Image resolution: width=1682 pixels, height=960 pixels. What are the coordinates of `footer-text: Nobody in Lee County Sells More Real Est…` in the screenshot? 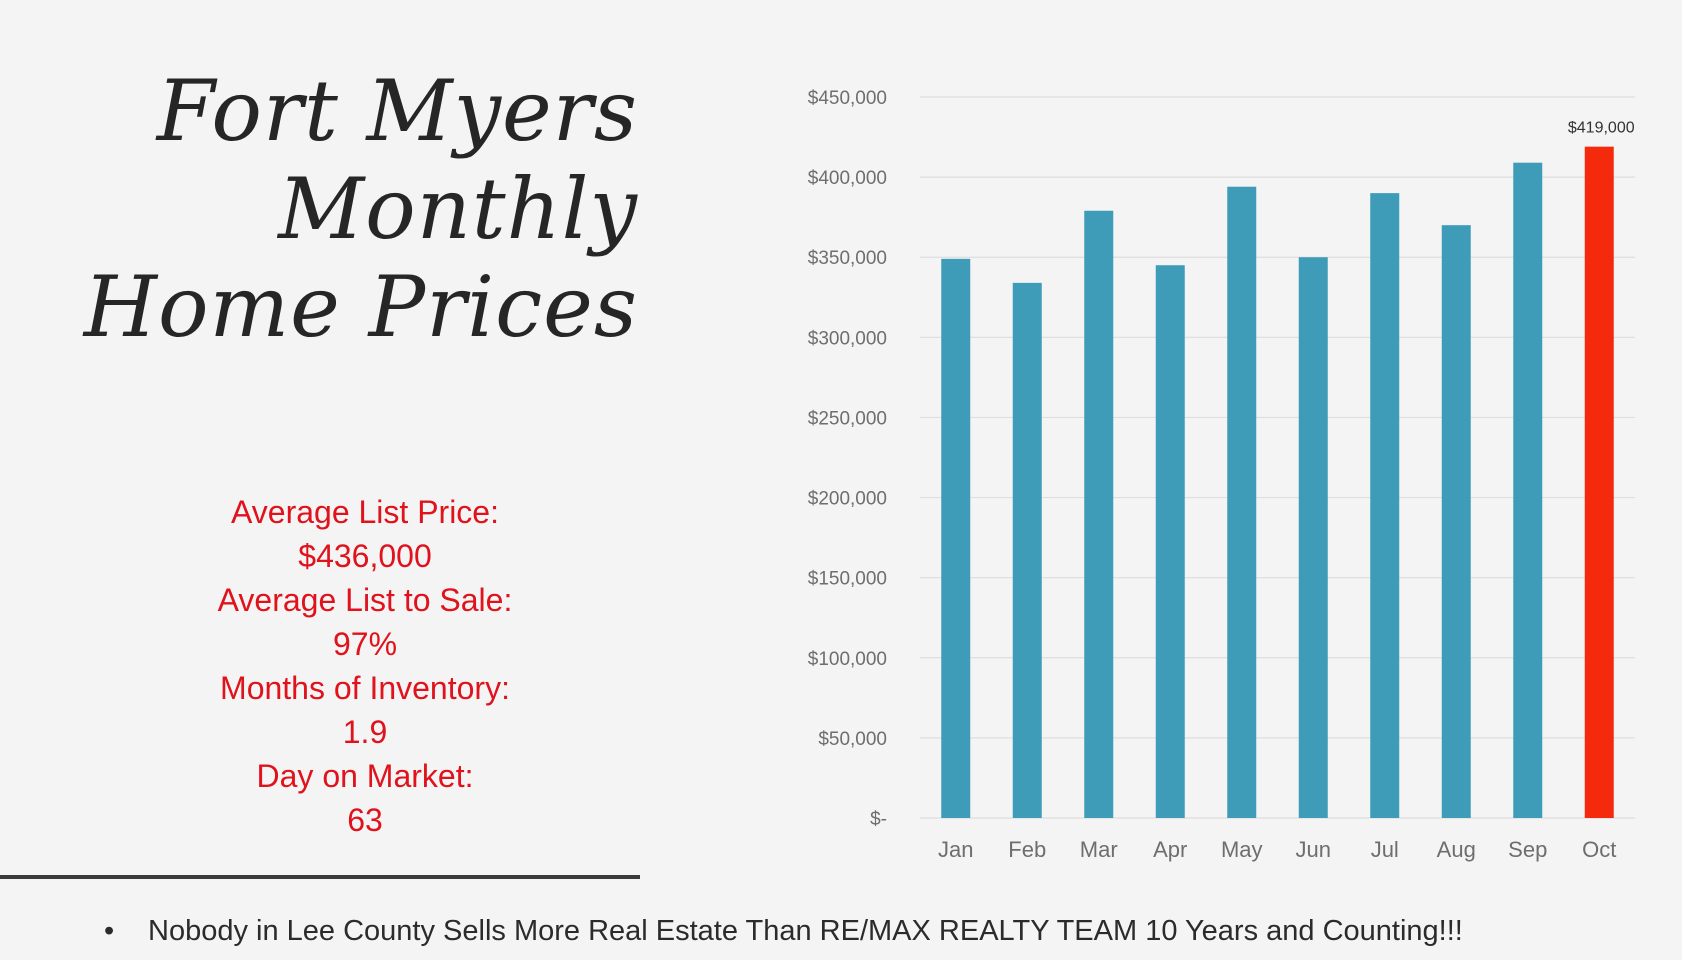 It's located at (805, 931).